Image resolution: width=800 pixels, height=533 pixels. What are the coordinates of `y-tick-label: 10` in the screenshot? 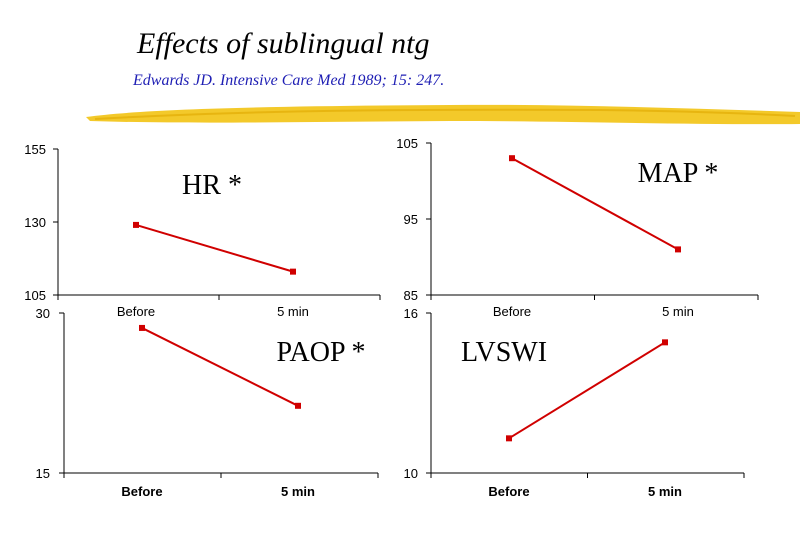 It's located at (411, 473).